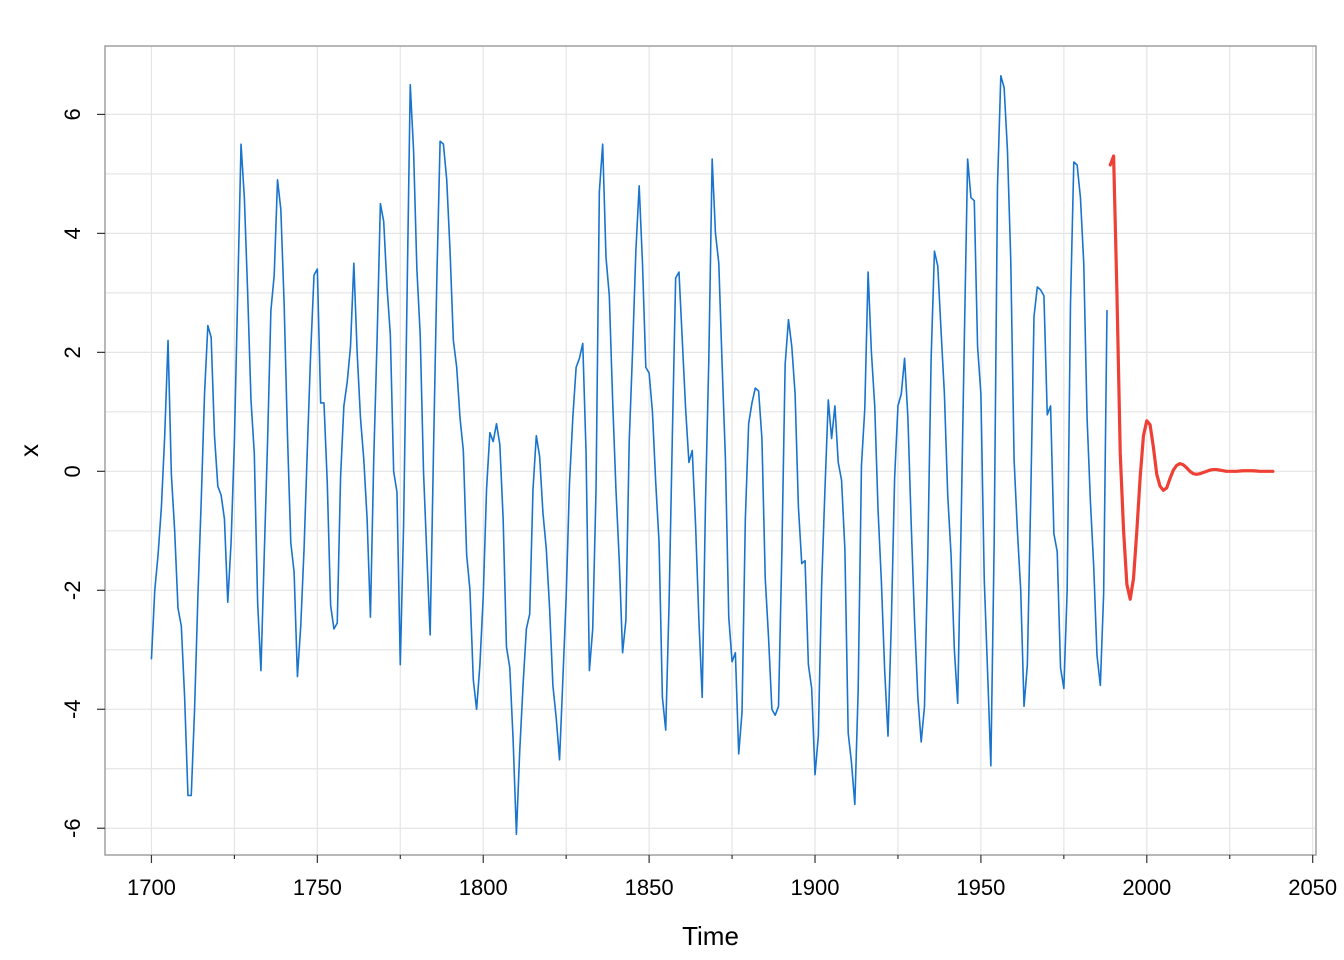 The width and height of the screenshot is (1344, 960). Describe the element at coordinates (710, 936) in the screenshot. I see `x-axis-title: Time` at that location.